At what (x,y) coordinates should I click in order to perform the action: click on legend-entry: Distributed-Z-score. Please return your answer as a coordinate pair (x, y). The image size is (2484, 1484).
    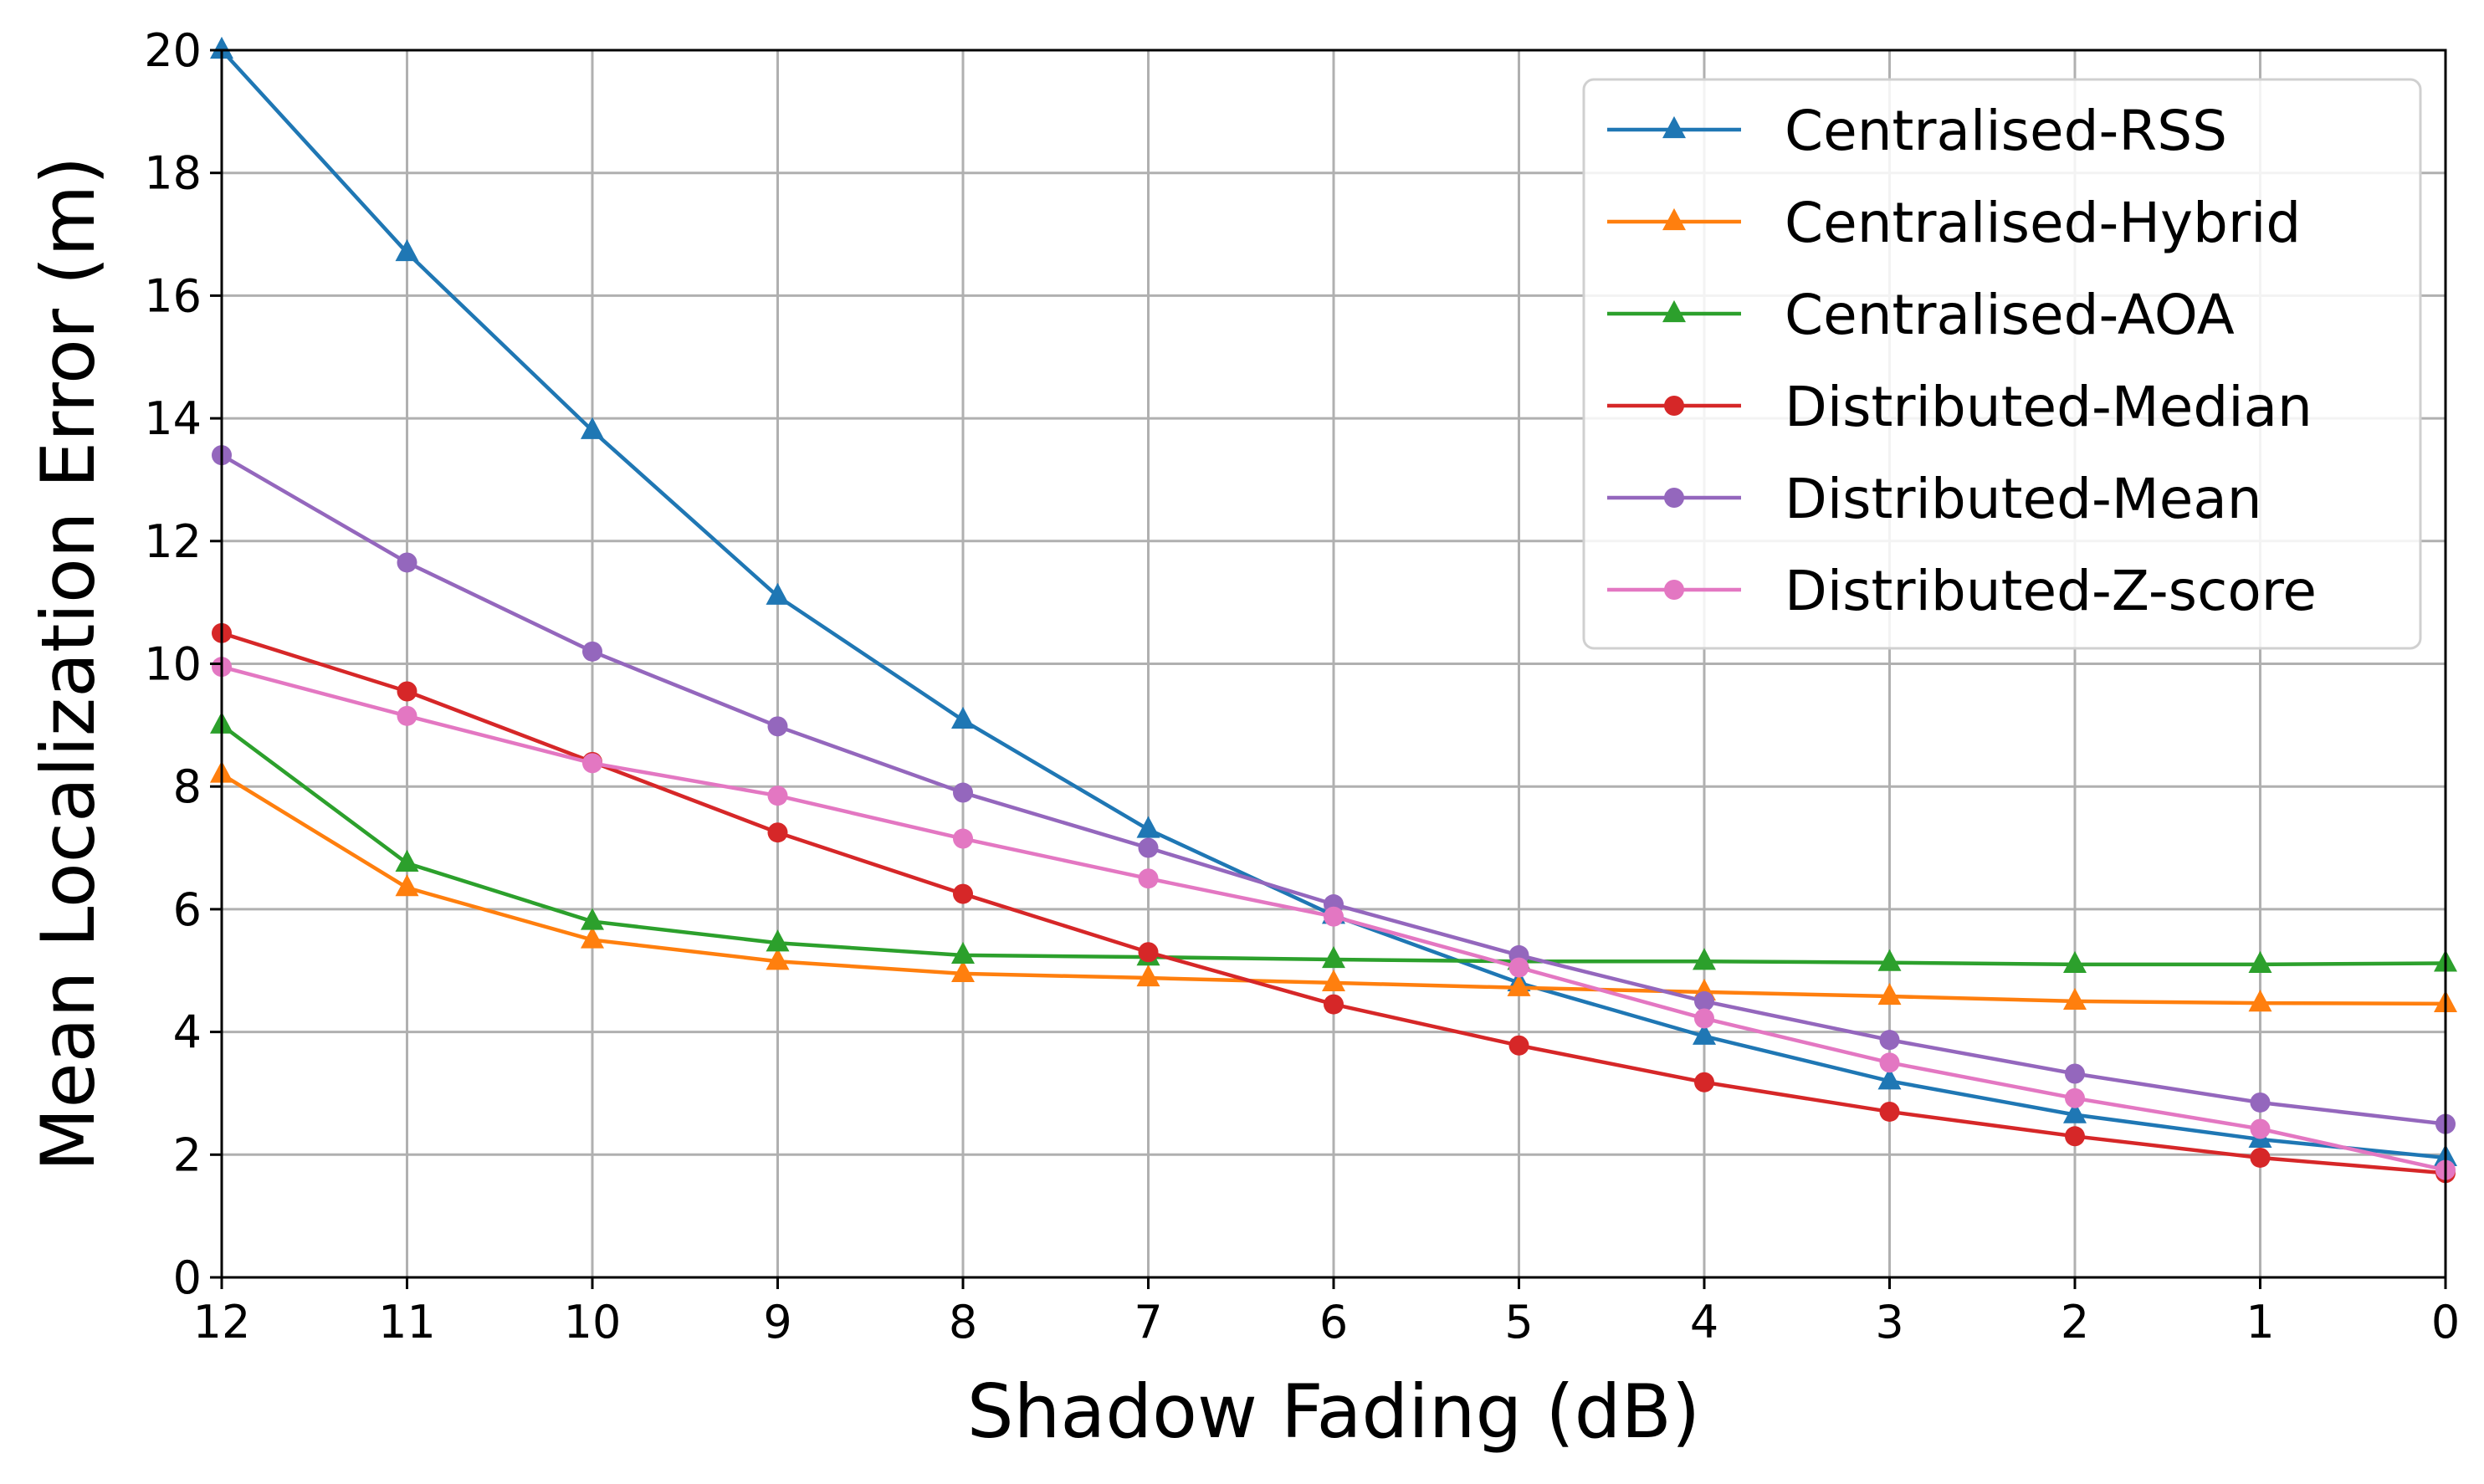
    Looking at the image, I should click on (1962, 591).